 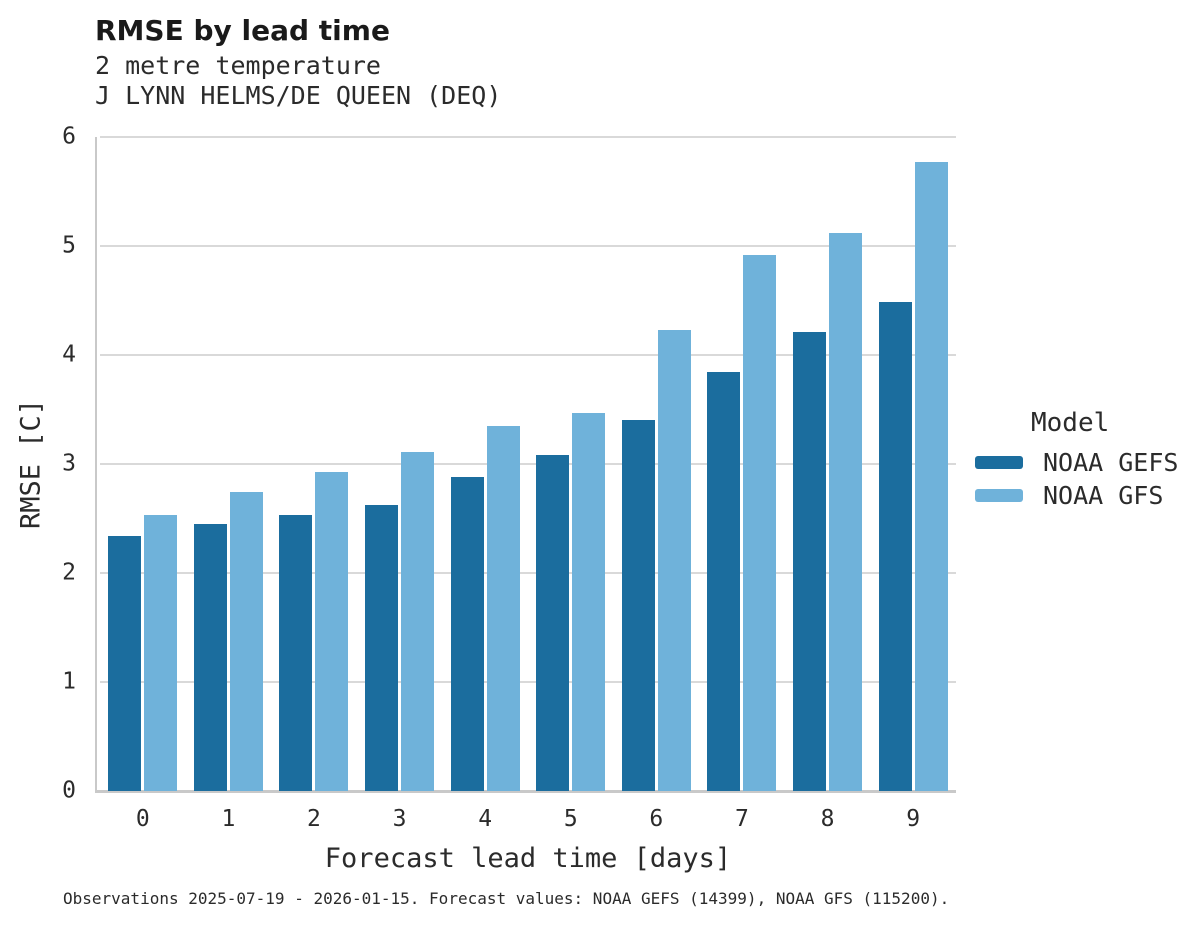 What do you see at coordinates (314, 819) in the screenshot?
I see `x-tick-label-2: 2` at bounding box center [314, 819].